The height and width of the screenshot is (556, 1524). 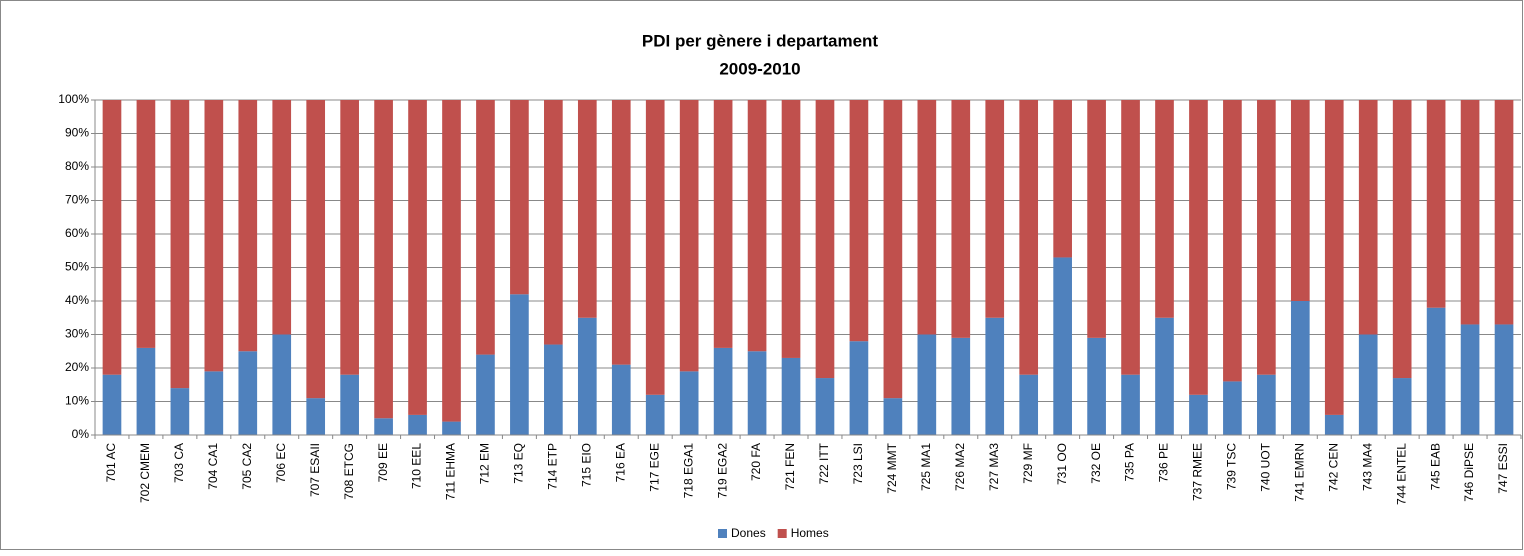 What do you see at coordinates (722, 533) in the screenshot?
I see `legend-swatch` at bounding box center [722, 533].